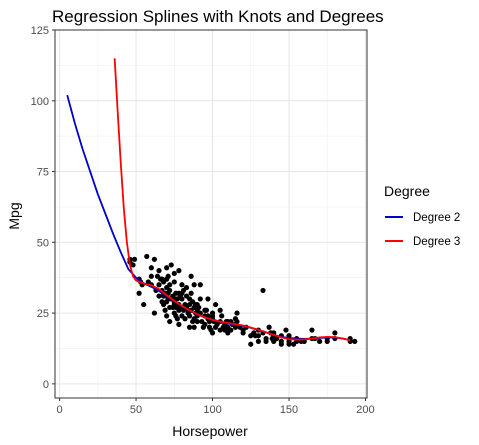  What do you see at coordinates (40, 102) in the screenshot?
I see `y-tick-label: 100` at bounding box center [40, 102].